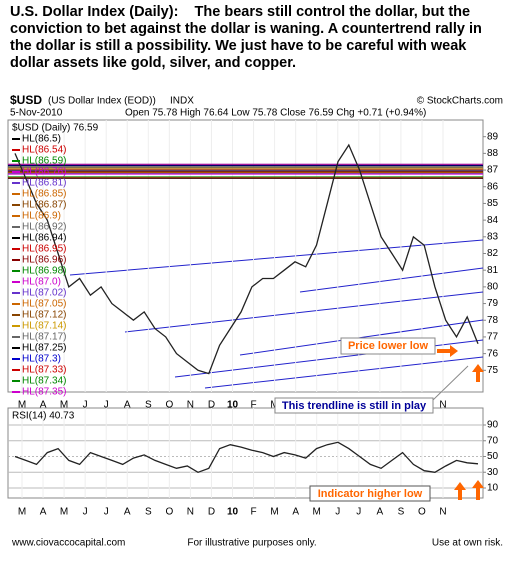  I want to click on symbol: $USD, so click(26, 100).